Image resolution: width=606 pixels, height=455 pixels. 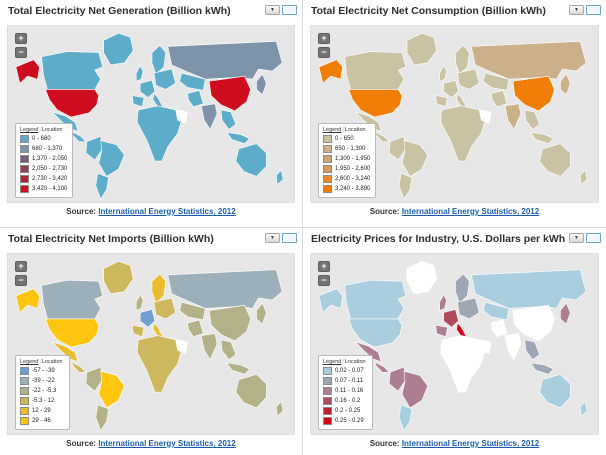 What do you see at coordinates (65, 352) in the screenshot?
I see `region-mexico` at bounding box center [65, 352].